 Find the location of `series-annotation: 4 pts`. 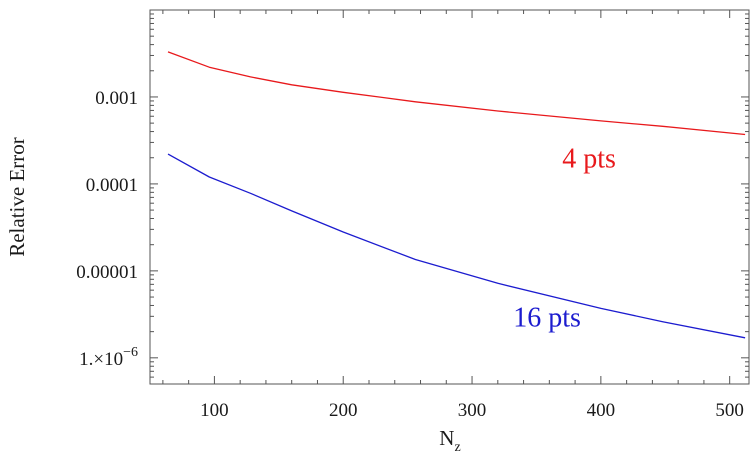

series-annotation: 4 pts is located at coordinates (589, 158).